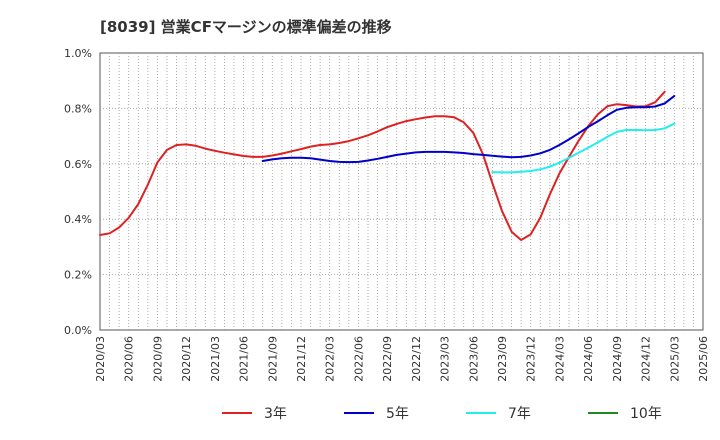  What do you see at coordinates (244, 359) in the screenshot?
I see `x-tick-label: 2021/06` at bounding box center [244, 359].